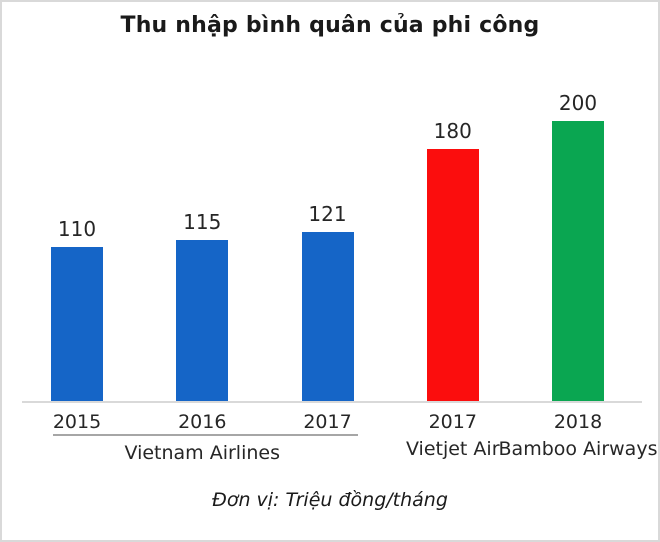 The height and width of the screenshot is (542, 660). Describe the element at coordinates (77, 422) in the screenshot. I see `year-label: 2015` at that location.